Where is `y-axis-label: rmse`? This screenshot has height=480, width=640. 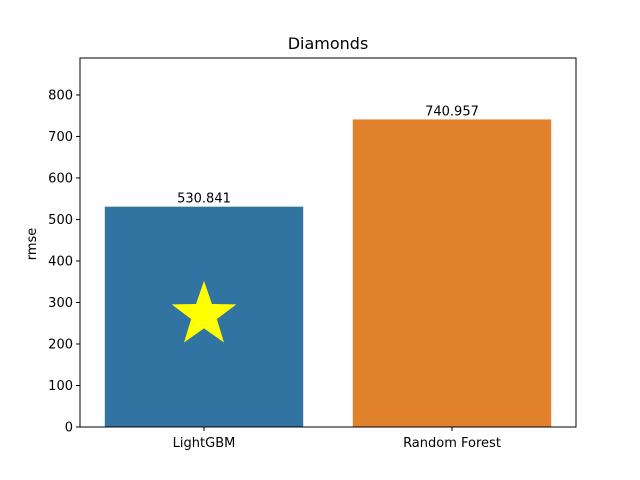 y-axis-label: rmse is located at coordinates (32, 244).